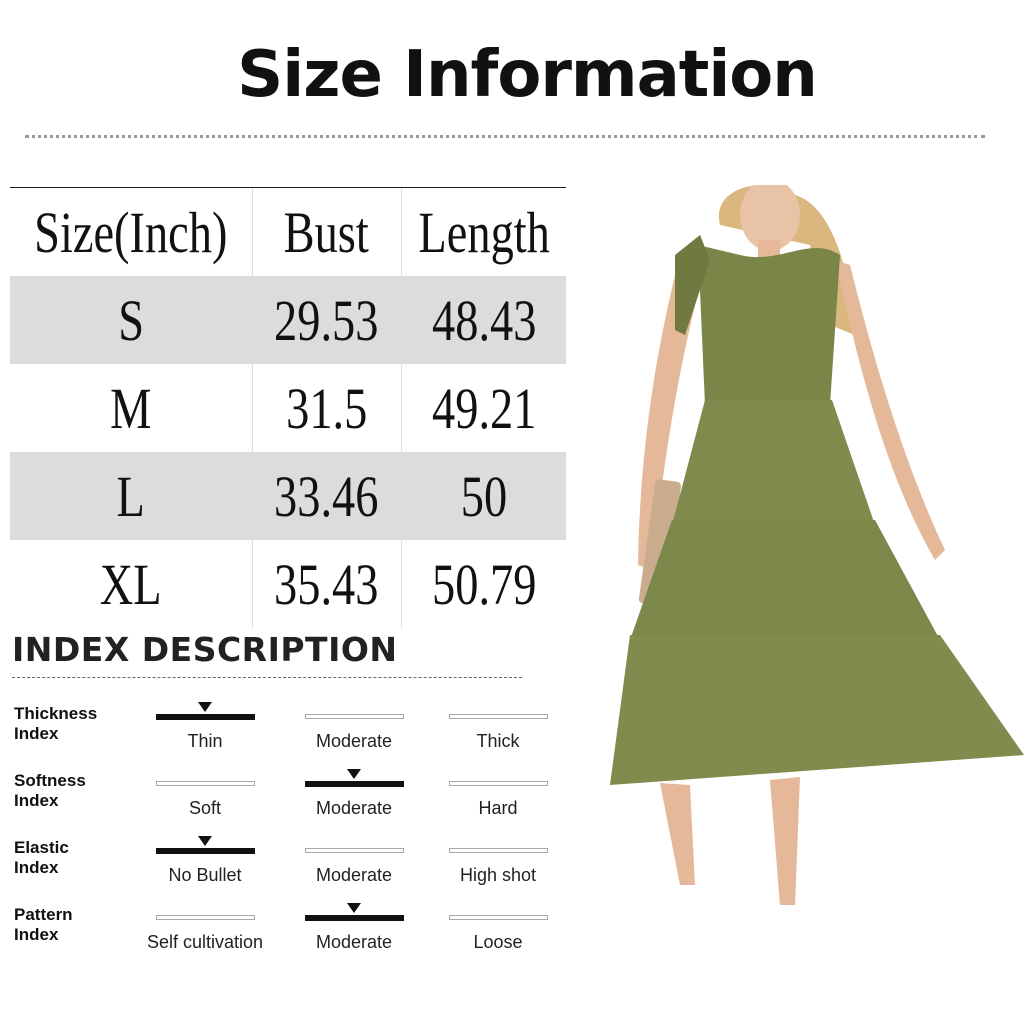 Image resolution: width=1024 pixels, height=1024 pixels. I want to click on arm-right, so click(890, 410).